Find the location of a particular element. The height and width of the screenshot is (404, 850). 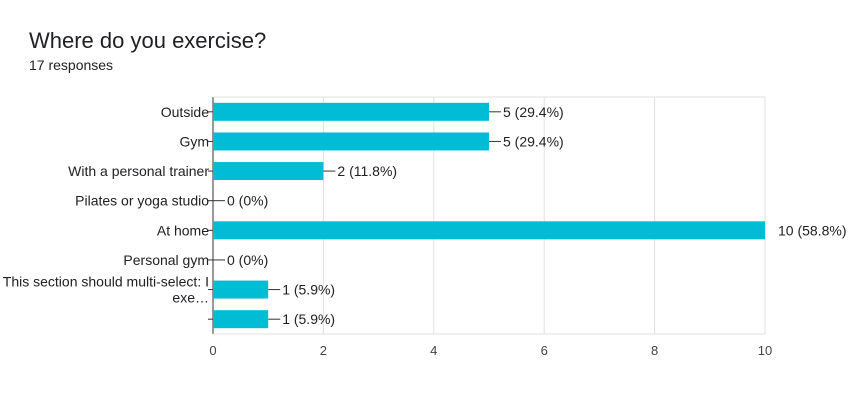

x-tick-label: 6 is located at coordinates (544, 350).